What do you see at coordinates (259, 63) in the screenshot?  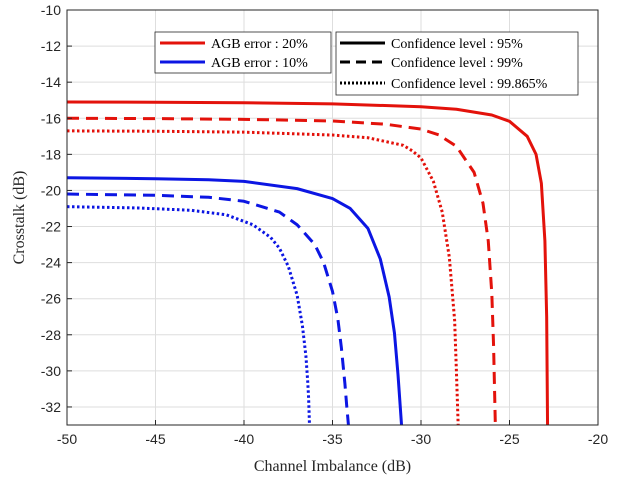 I see `legend-color-label-10: AGB error : 10%` at bounding box center [259, 63].